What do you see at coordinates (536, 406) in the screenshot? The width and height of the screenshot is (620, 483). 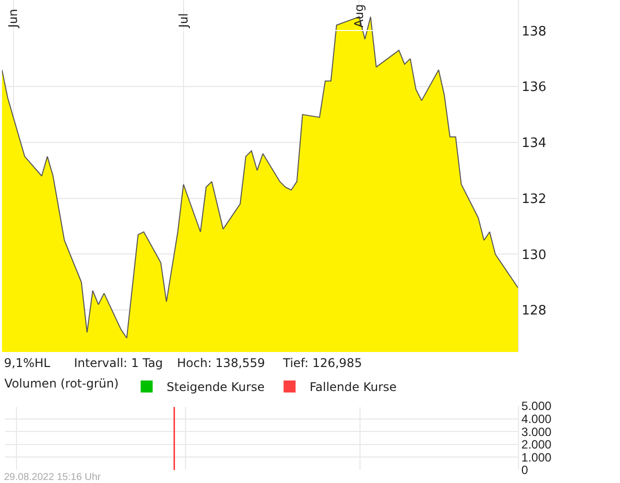 I see `y-tick-label: 5.000` at bounding box center [536, 406].